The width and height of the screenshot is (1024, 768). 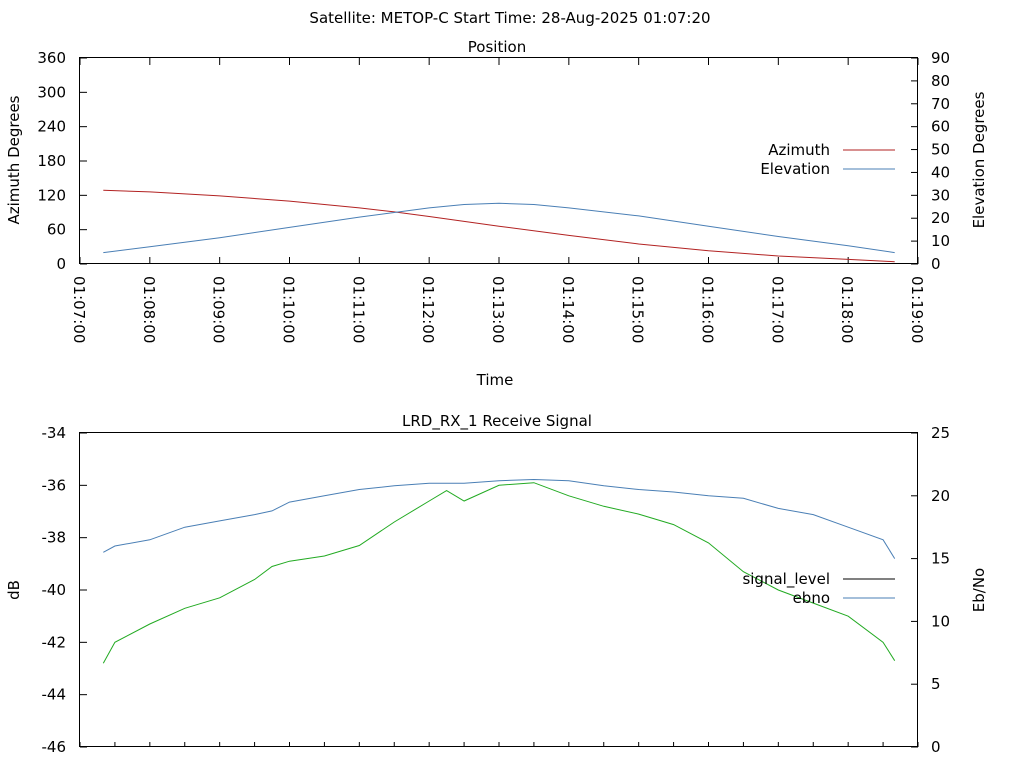 I want to click on y-tick-label: -46, so click(x=54, y=747).